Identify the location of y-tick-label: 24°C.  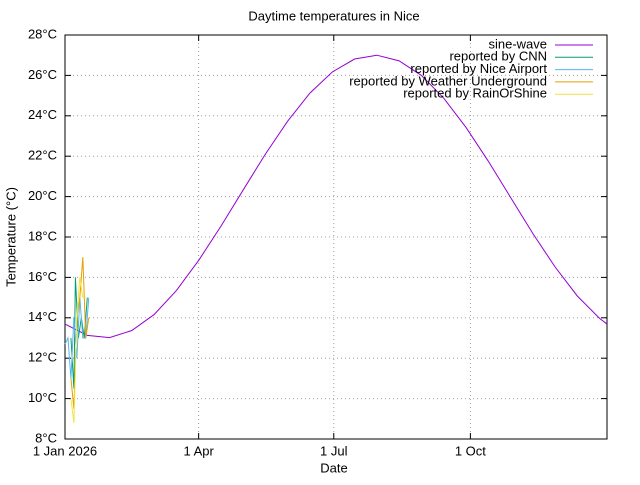
(42, 114).